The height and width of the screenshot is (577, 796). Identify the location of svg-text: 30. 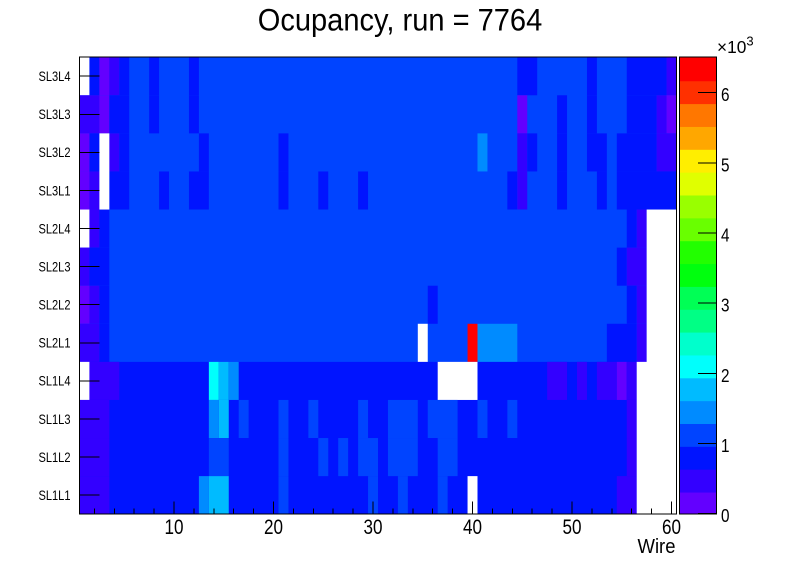
(373, 527).